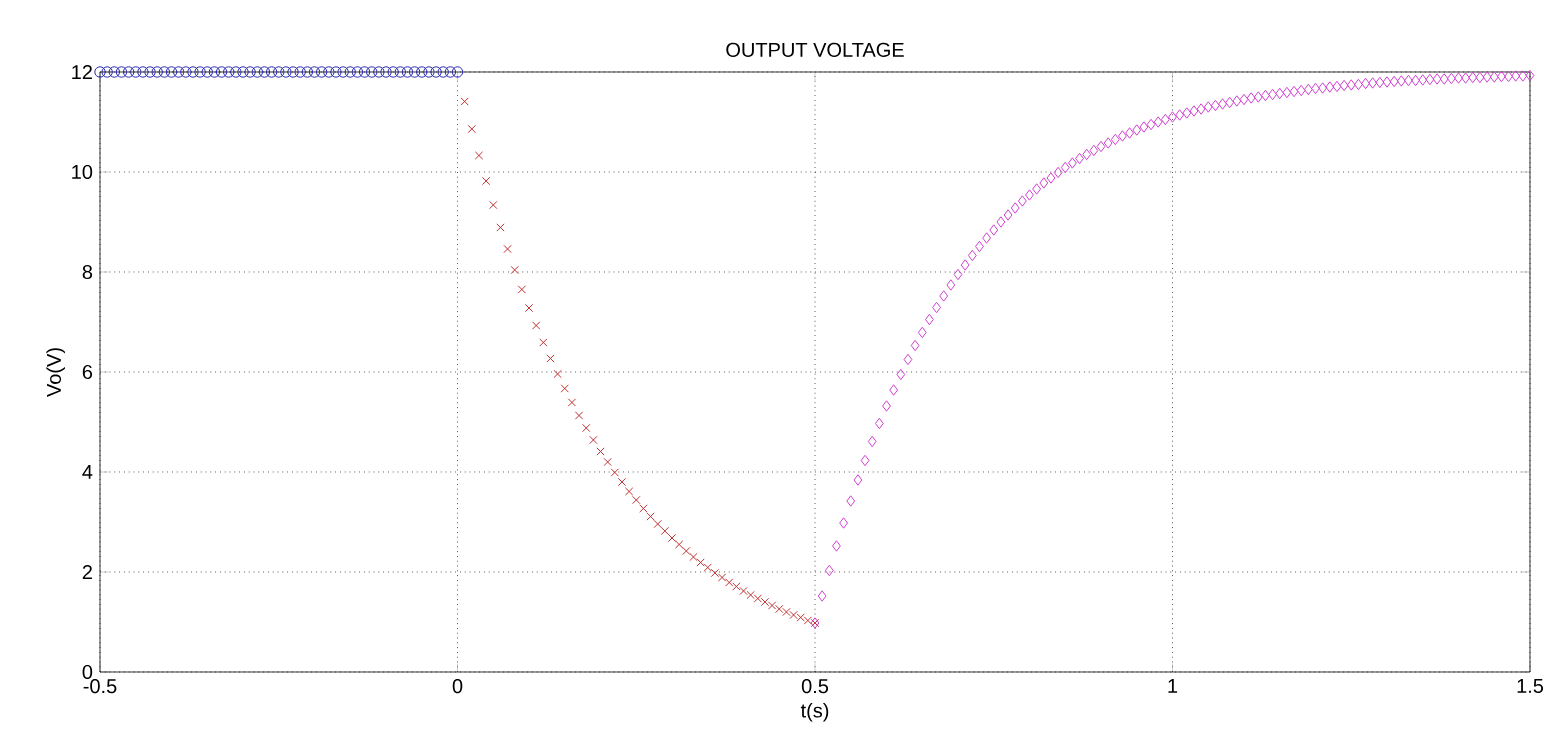 Image resolution: width=1564 pixels, height=744 pixels. Describe the element at coordinates (87, 472) in the screenshot. I see `y-tick-label: 4` at that location.